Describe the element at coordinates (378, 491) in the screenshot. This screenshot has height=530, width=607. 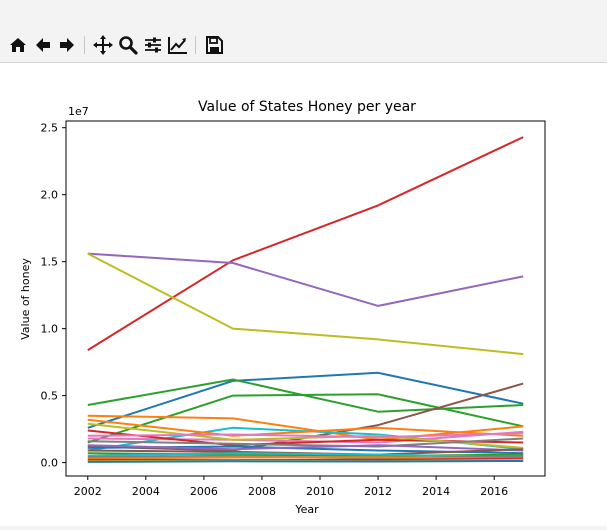
I see `x-tick-label: 2012` at that location.